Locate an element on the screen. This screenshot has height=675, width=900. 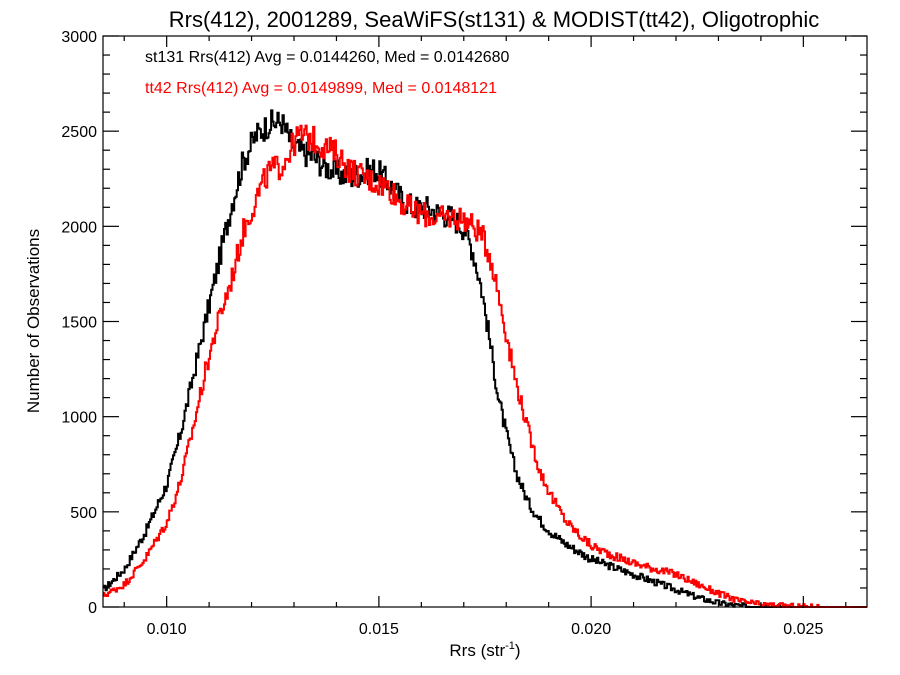
y-tick-label: 500 is located at coordinates (83, 513).